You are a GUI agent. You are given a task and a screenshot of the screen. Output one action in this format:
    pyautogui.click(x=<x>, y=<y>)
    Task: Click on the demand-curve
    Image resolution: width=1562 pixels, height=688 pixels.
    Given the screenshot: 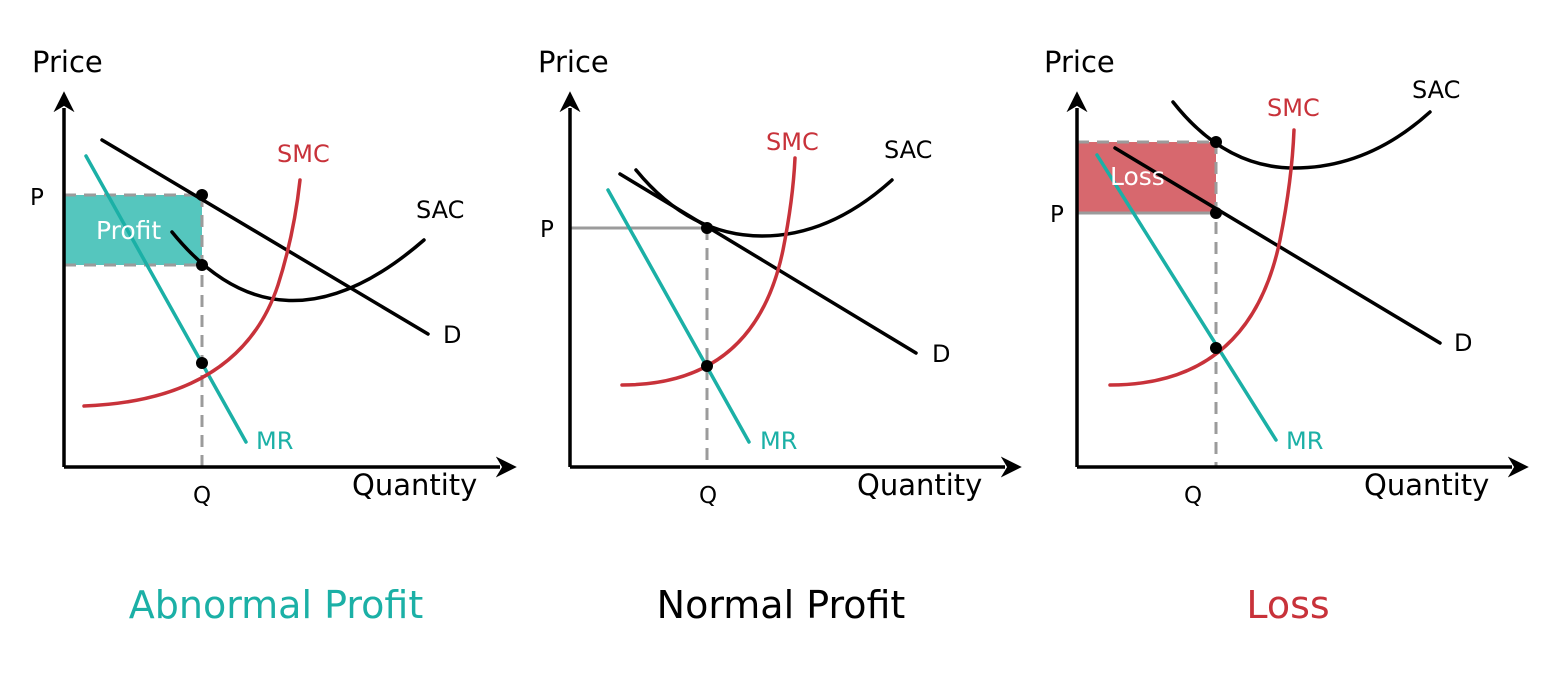 What is the action you would take?
    pyautogui.click(x=265, y=237)
    